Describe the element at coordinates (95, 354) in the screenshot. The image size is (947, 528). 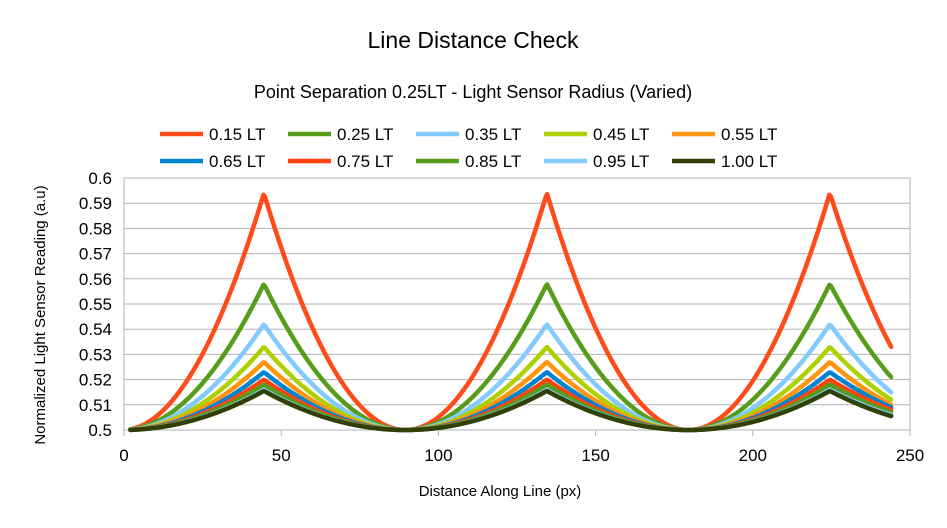
I see `y-tick-label: 0.53` at that location.